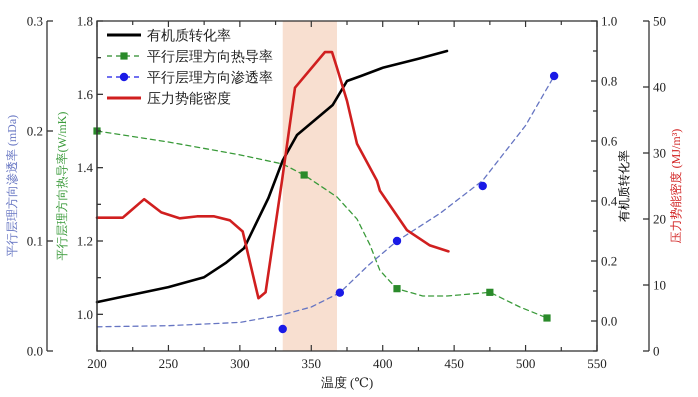 Image resolution: width=698 pixels, height=397 pixels. I want to click on y-axis-title: 平行层理方向热导率(W/mK), so click(62, 186).